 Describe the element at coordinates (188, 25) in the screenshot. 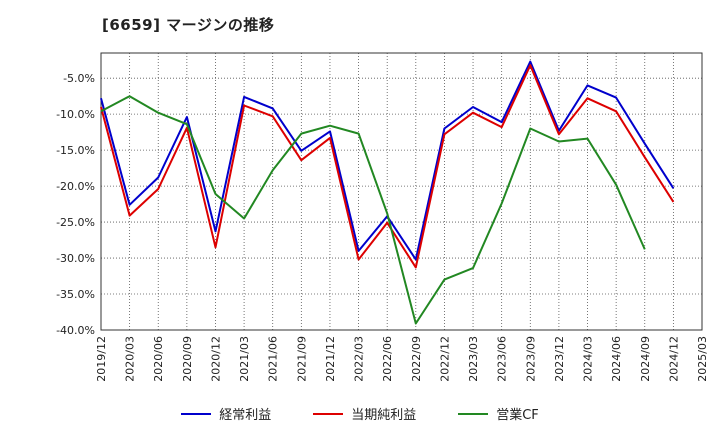

I see `chart-title: [6659] マージンの推移` at that location.